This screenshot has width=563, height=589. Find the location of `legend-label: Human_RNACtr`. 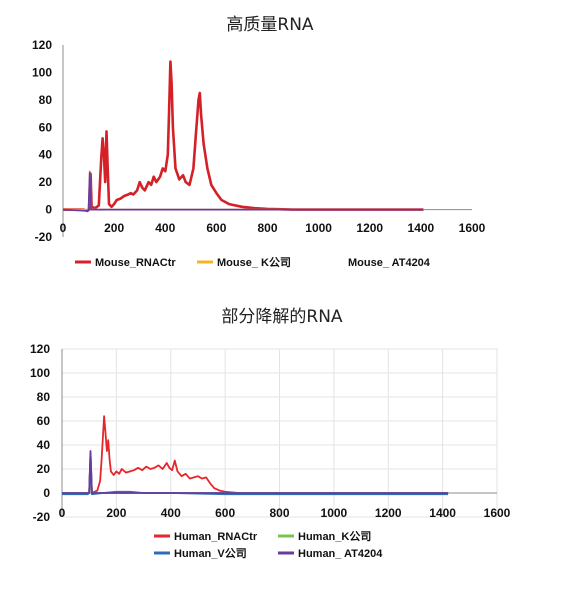

legend-label: Human_RNACtr is located at coordinates (216, 537).